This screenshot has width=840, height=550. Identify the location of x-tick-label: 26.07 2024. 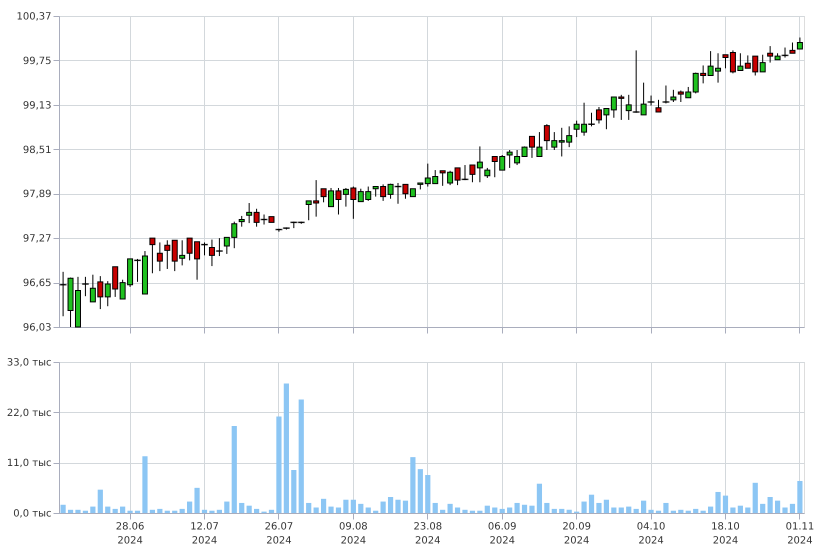
(279, 534).